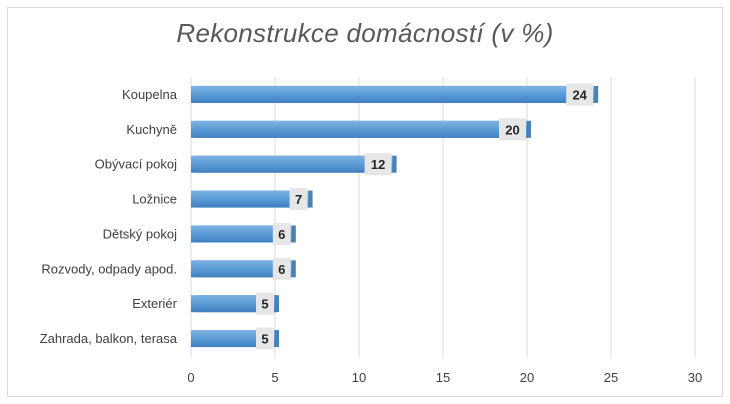 This screenshot has height=404, width=730. I want to click on category-label: Zahrada, balkon, terasa, so click(109, 338).